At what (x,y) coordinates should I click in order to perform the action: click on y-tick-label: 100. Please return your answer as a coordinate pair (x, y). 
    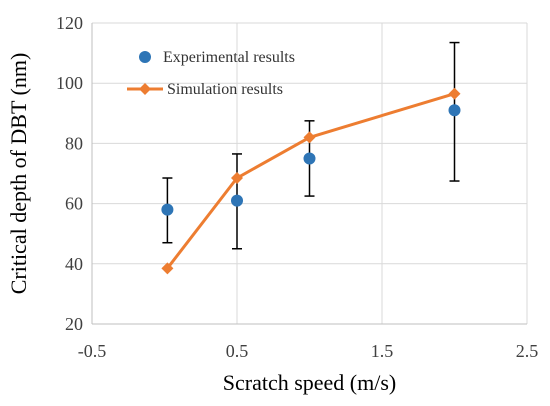
    Looking at the image, I should click on (69, 83).